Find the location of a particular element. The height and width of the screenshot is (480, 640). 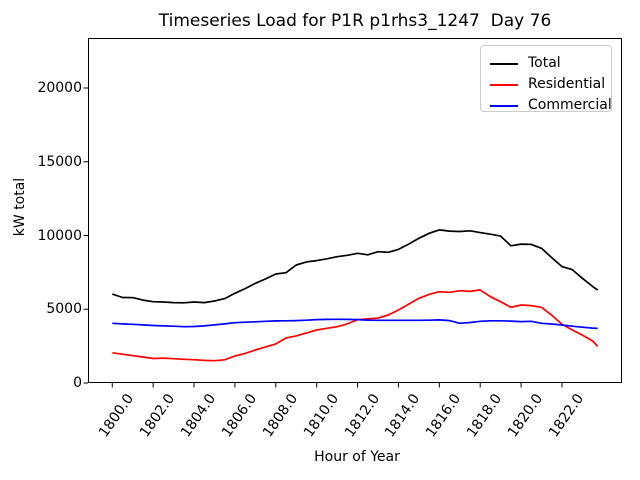

series-line-commercial is located at coordinates (355, 324).